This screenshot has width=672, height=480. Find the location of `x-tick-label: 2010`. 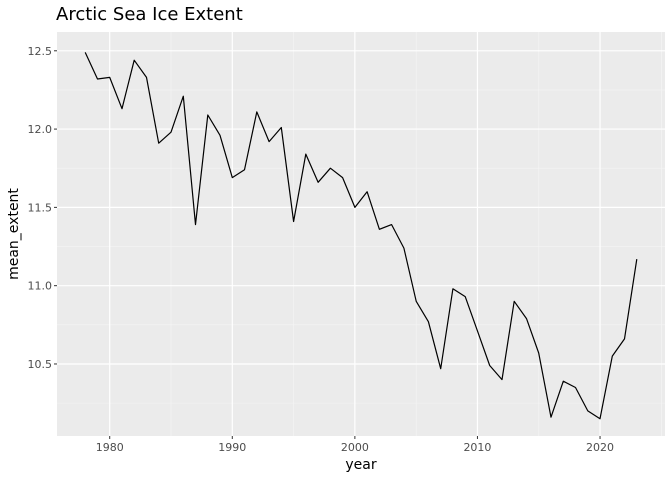

x-tick-label: 2010 is located at coordinates (477, 447).